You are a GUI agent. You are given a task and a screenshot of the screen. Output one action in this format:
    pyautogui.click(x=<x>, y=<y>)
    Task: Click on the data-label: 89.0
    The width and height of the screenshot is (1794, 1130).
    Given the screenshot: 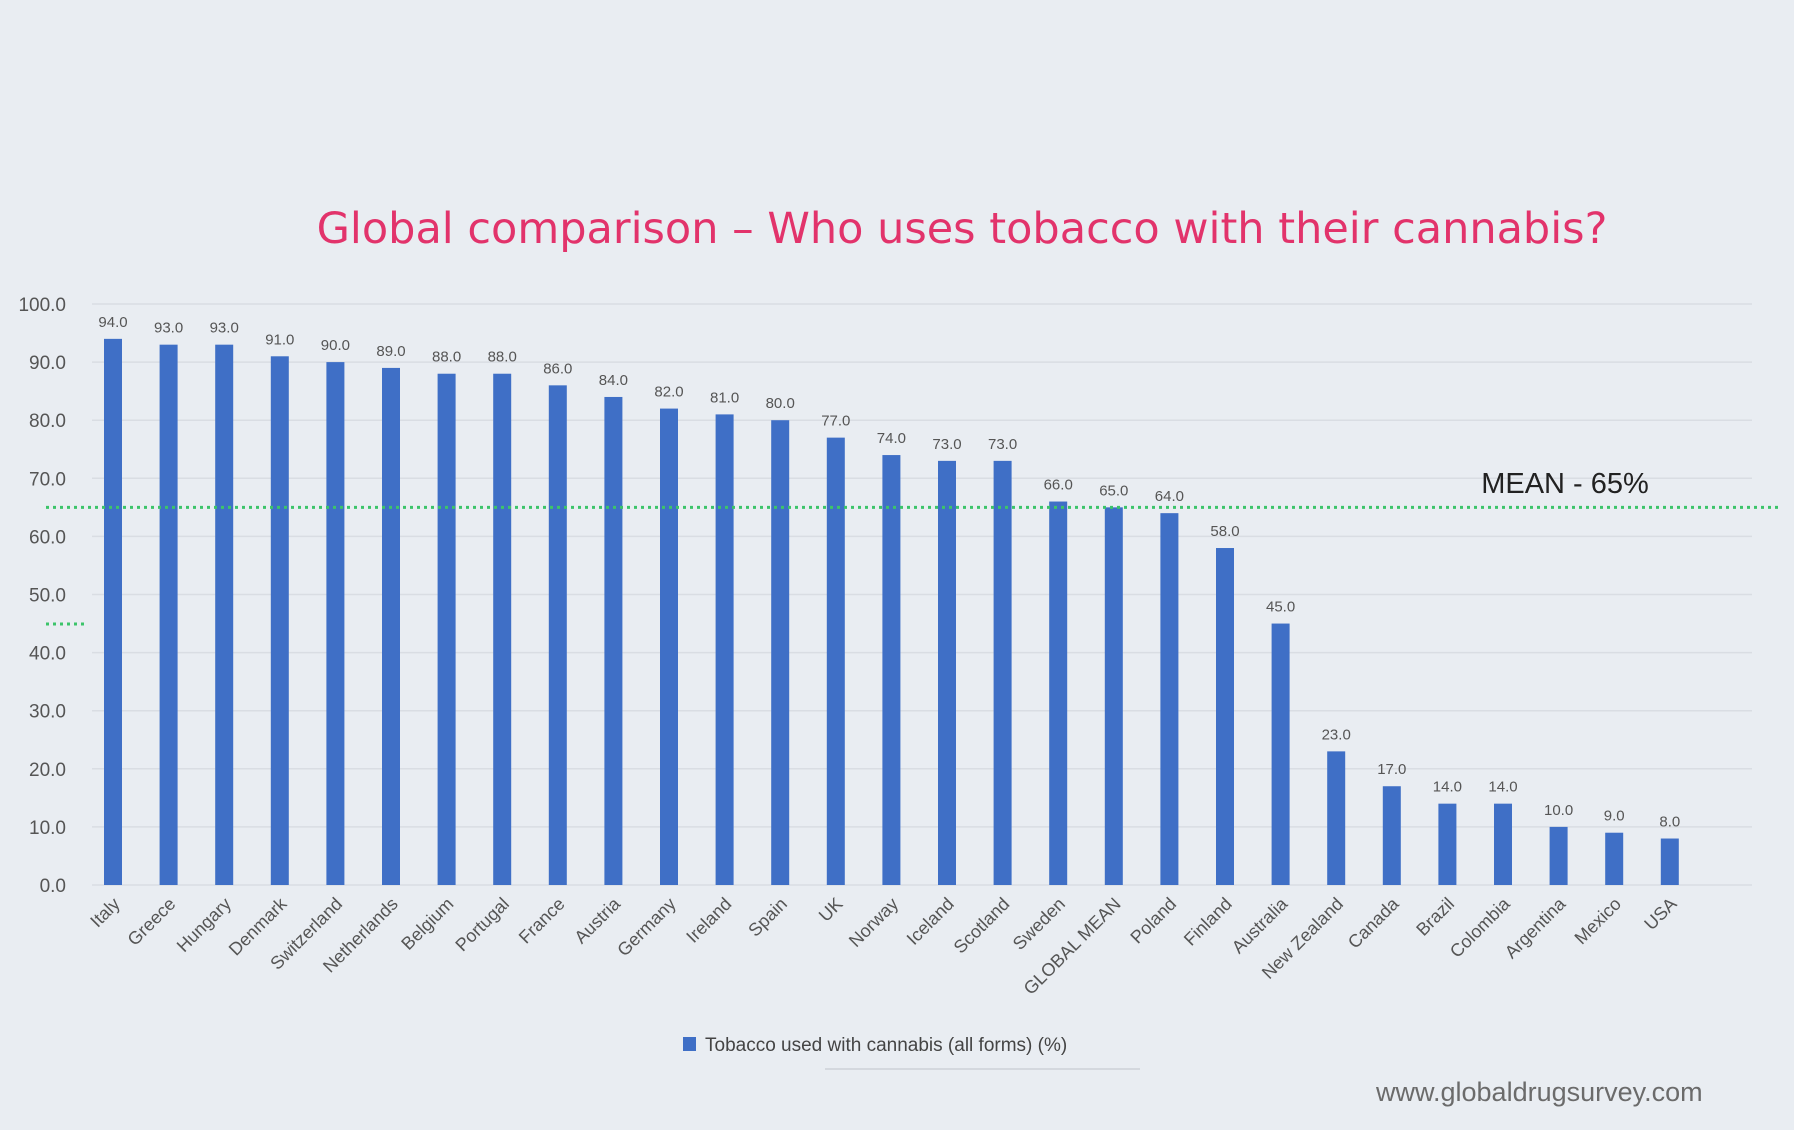 What is the action you would take?
    pyautogui.click(x=390, y=351)
    